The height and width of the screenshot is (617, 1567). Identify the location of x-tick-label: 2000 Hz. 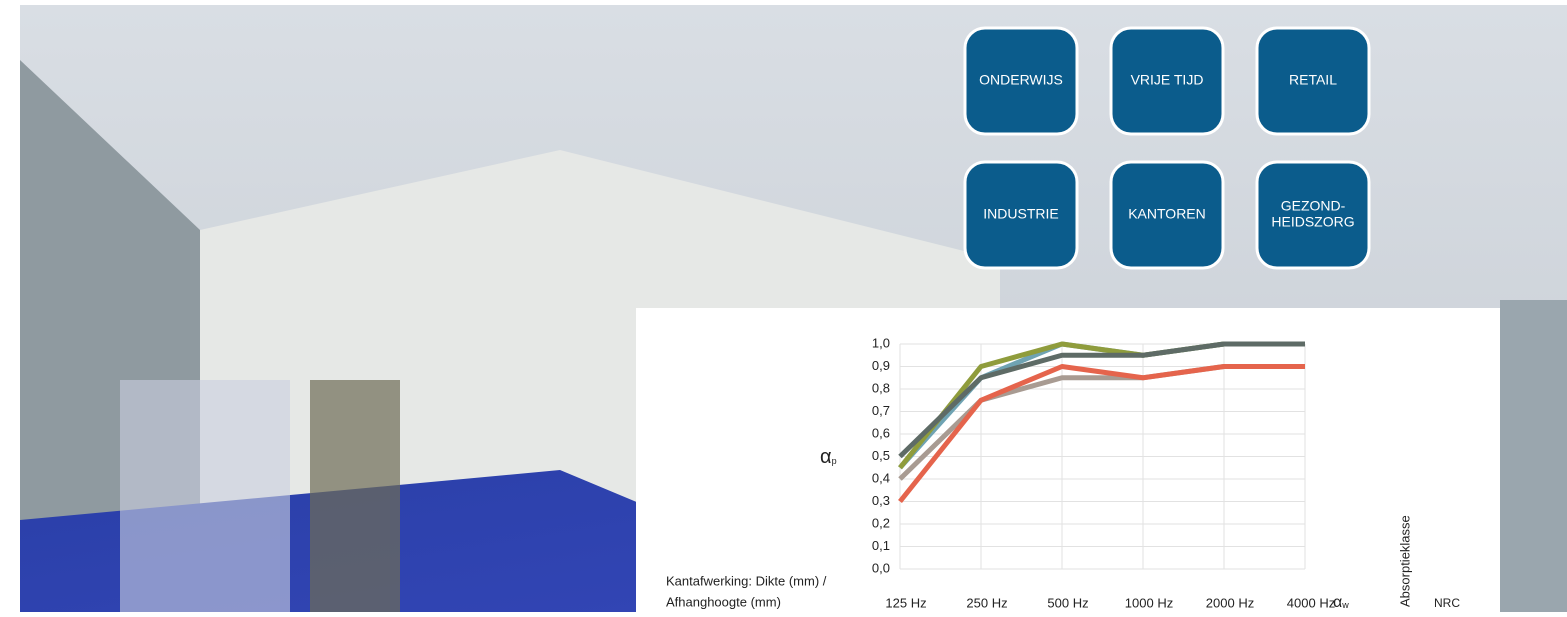
(1230, 602).